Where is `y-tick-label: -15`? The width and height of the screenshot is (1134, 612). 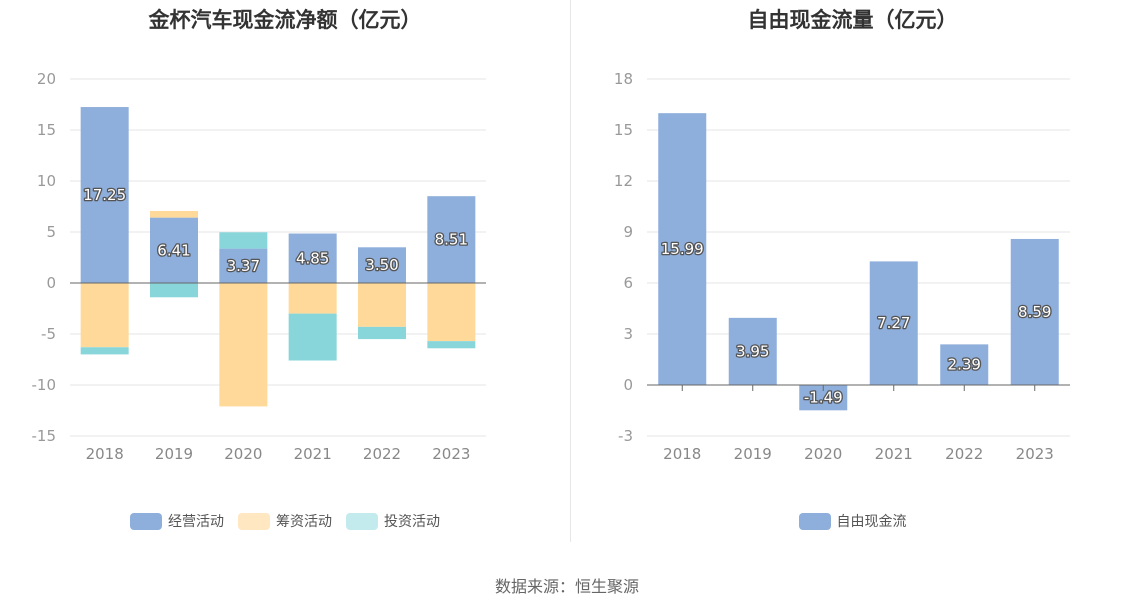 y-tick-label: -15 is located at coordinates (44, 436).